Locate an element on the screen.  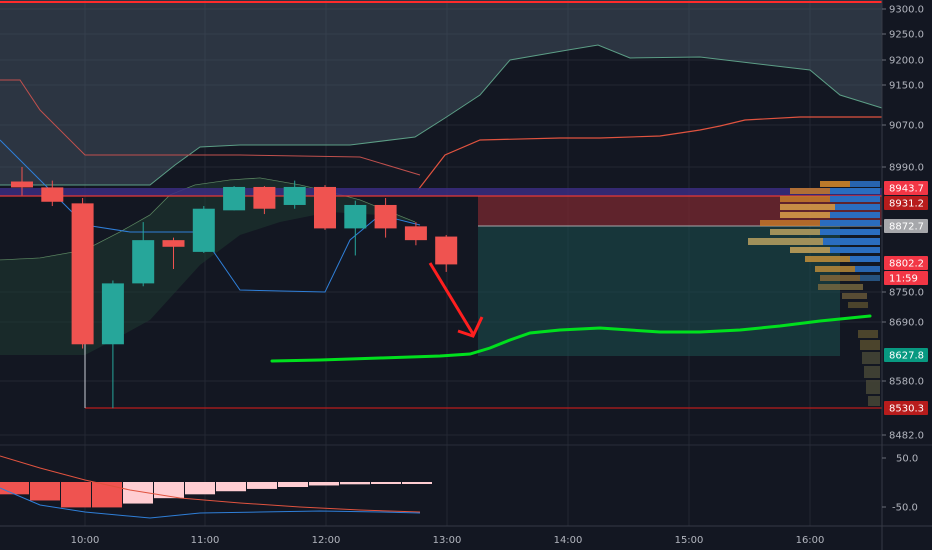
price-tag-label: 8530.3 is located at coordinates (906, 409).